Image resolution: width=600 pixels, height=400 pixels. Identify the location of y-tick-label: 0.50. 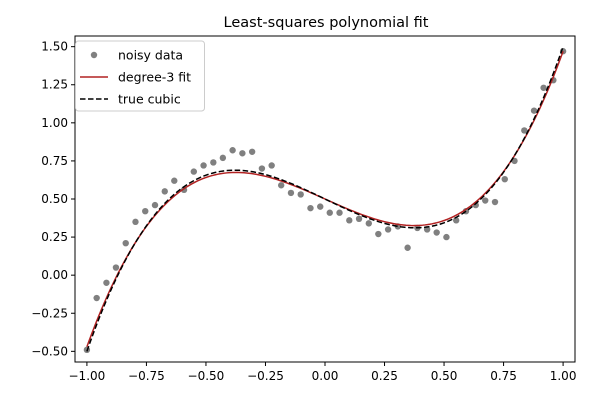
(54, 199).